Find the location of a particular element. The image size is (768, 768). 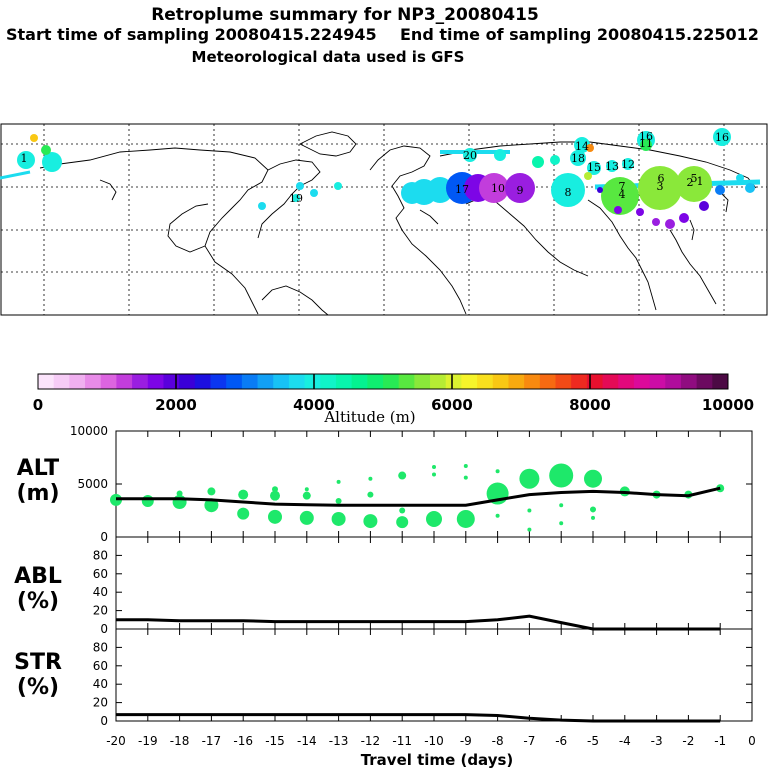

colorbar-tick-label: 0 is located at coordinates (38, 405).